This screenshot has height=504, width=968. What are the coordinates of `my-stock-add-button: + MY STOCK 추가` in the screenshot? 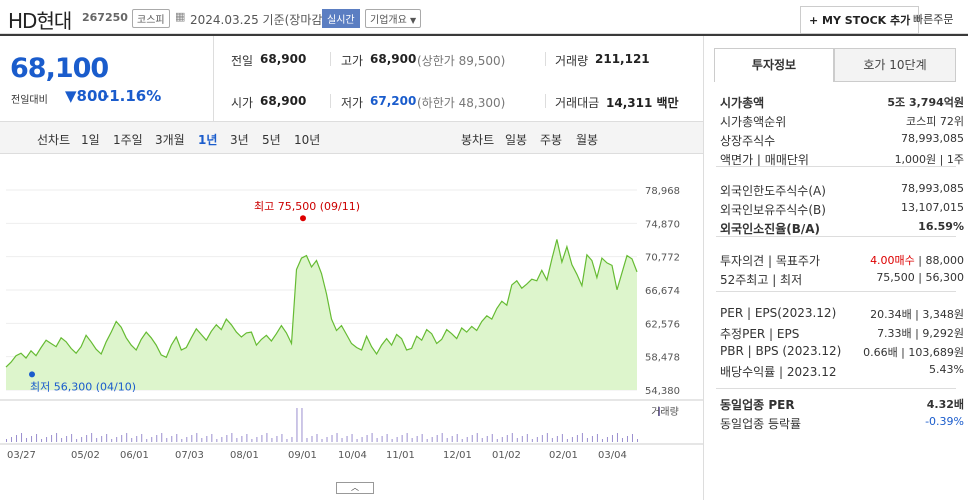 It's located at (860, 20).